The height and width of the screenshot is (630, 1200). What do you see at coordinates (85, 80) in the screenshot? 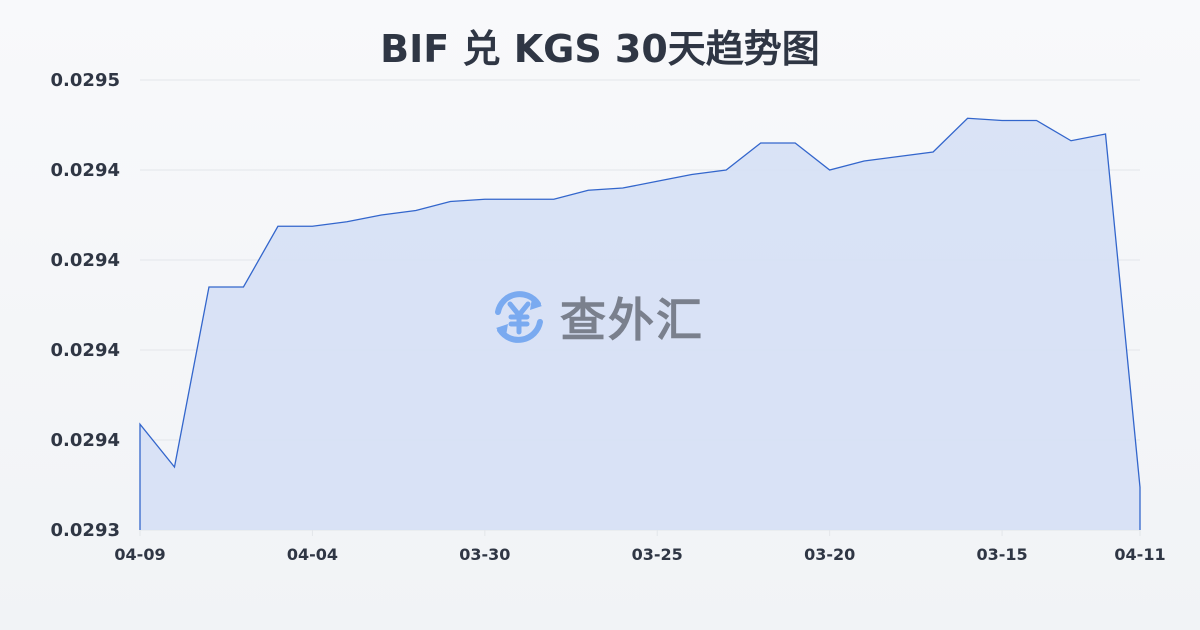
I see `y-tick-label: 0.0295` at bounding box center [85, 80].